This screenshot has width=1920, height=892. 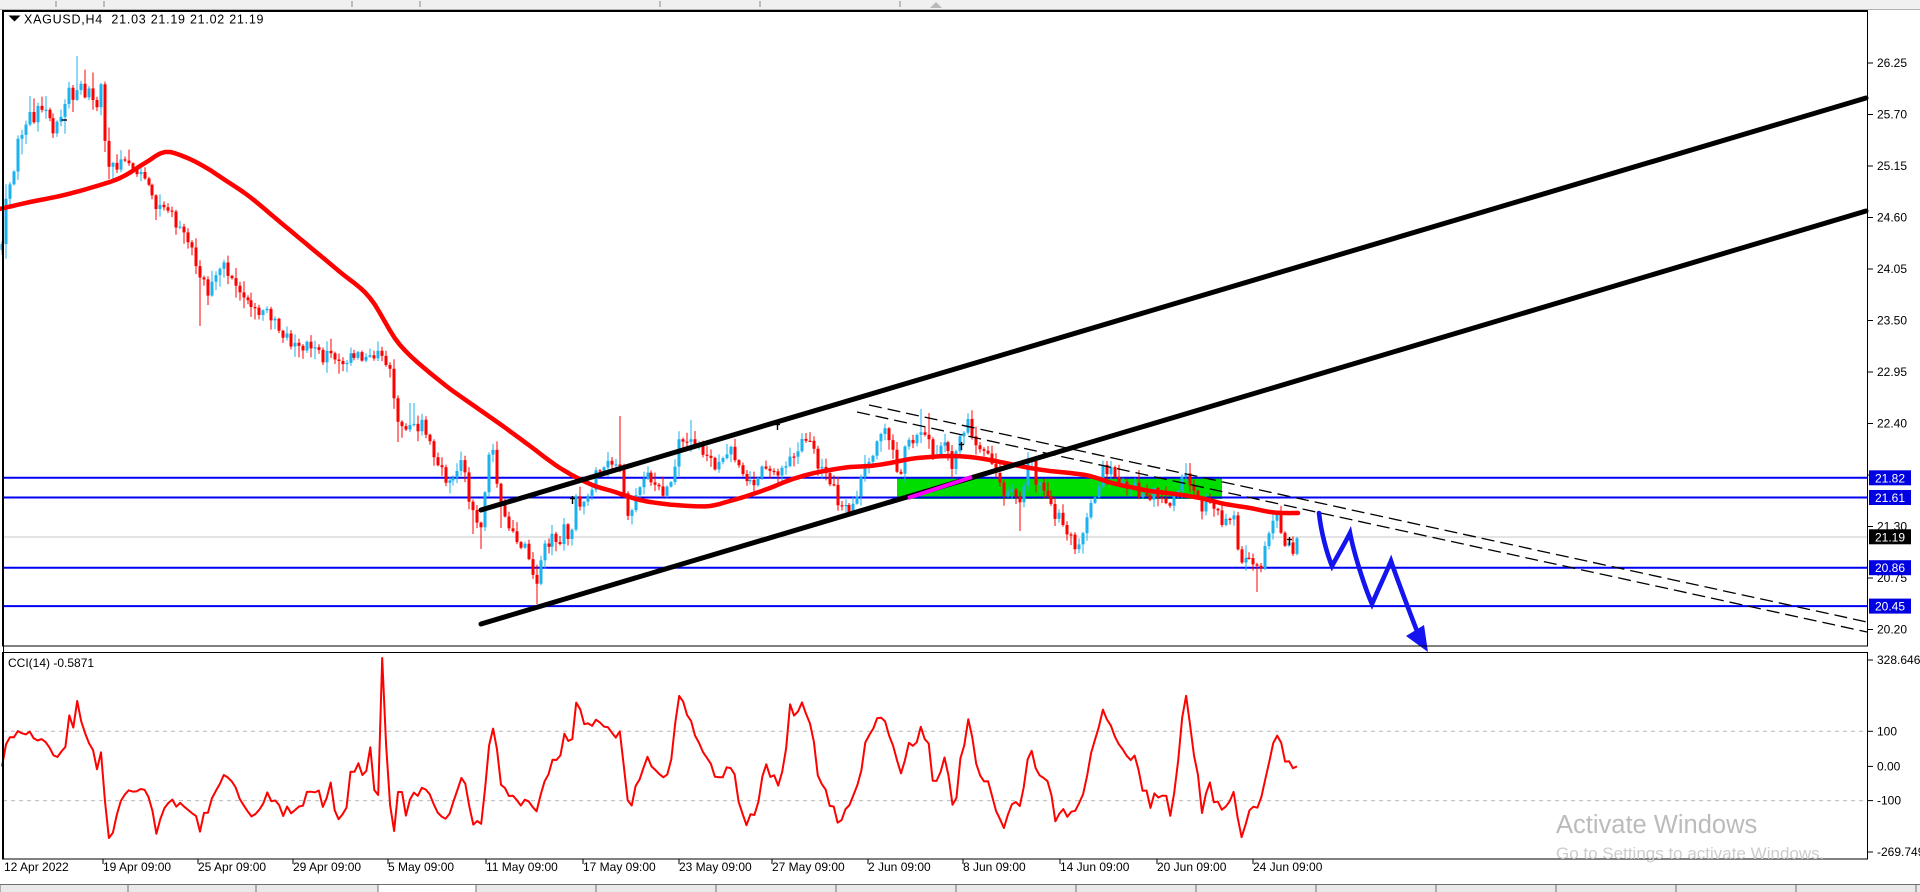 I want to click on svg-text: 20.20, so click(x=1892, y=630).